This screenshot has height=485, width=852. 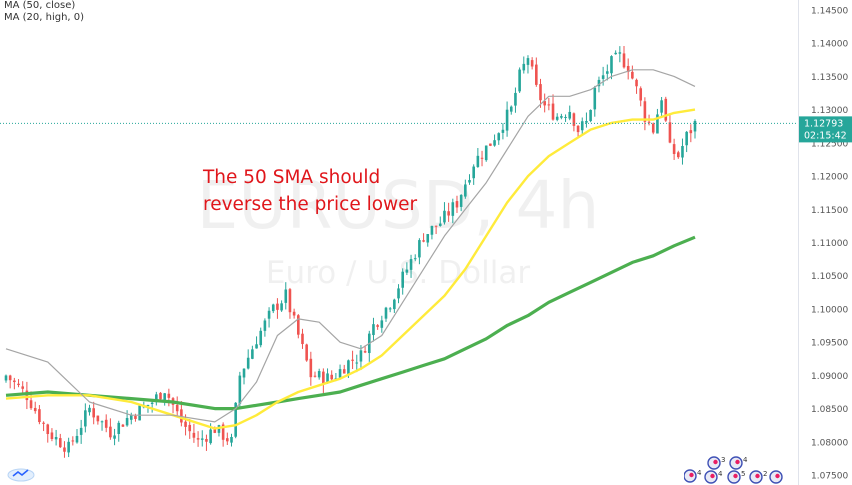 I want to click on legend-ma20: MA (20, high, 0), so click(x=44, y=17).